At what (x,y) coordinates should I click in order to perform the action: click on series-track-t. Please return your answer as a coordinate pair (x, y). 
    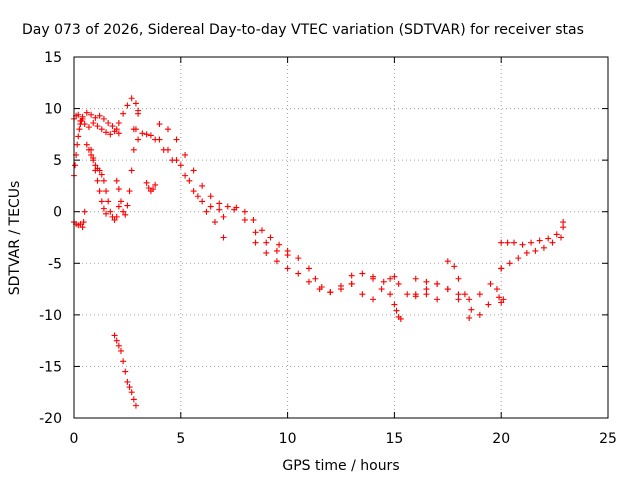
    Looking at the image, I should click on (532, 236).